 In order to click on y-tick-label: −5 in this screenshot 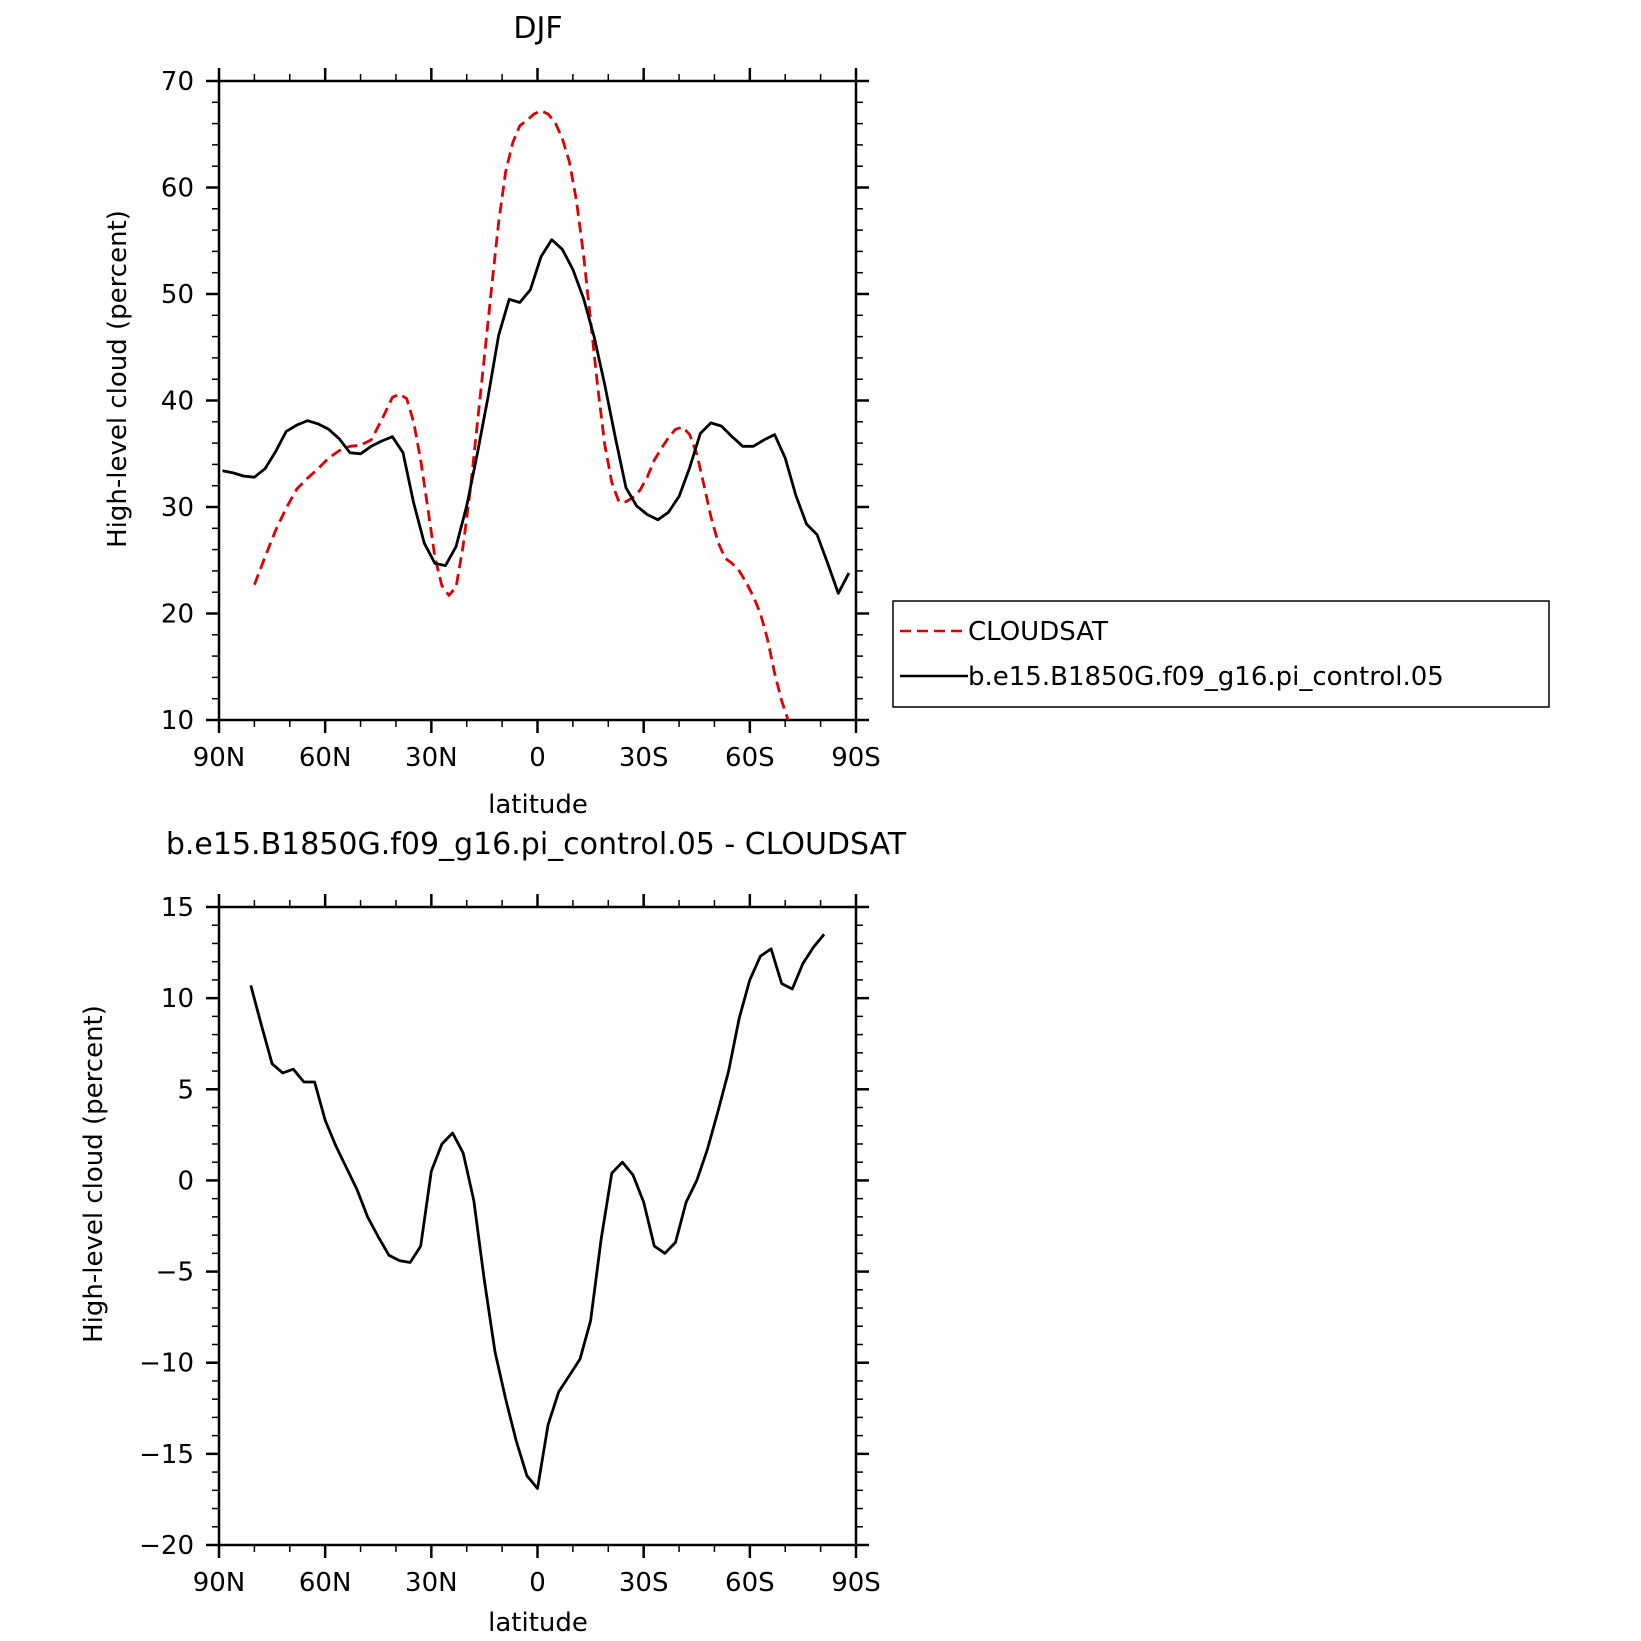, I will do `click(175, 1273)`.